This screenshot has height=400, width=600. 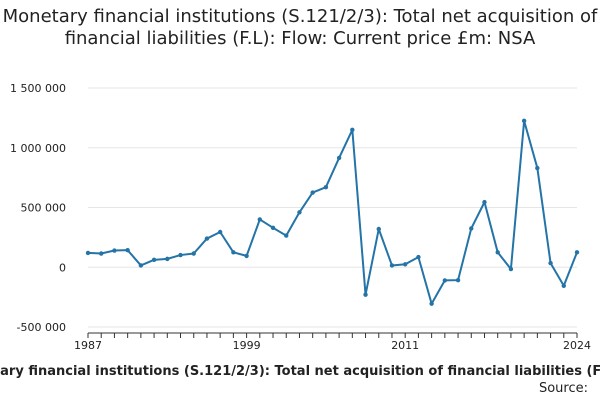 What do you see at coordinates (88, 345) in the screenshot?
I see `x-tick-label: 1987` at bounding box center [88, 345].